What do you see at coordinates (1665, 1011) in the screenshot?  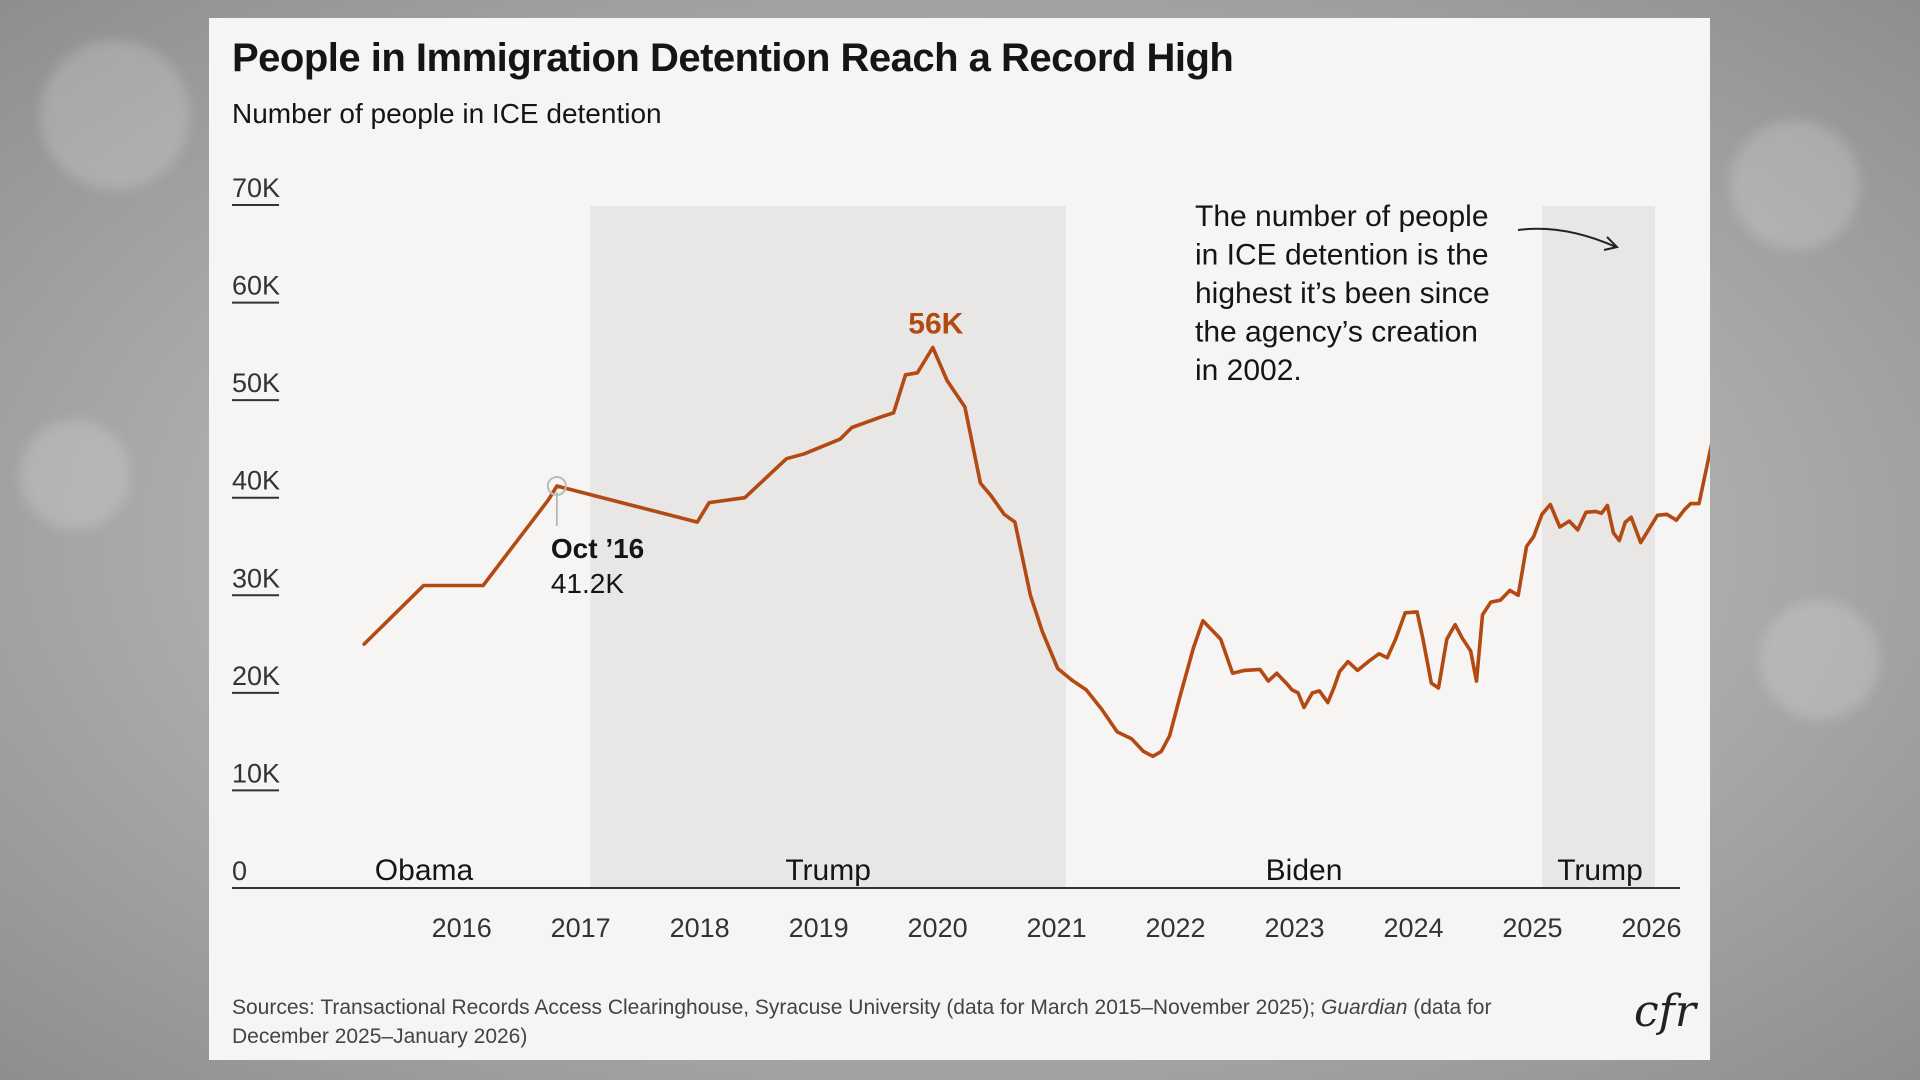 I see `cfr-logo: cfr` at bounding box center [1665, 1011].